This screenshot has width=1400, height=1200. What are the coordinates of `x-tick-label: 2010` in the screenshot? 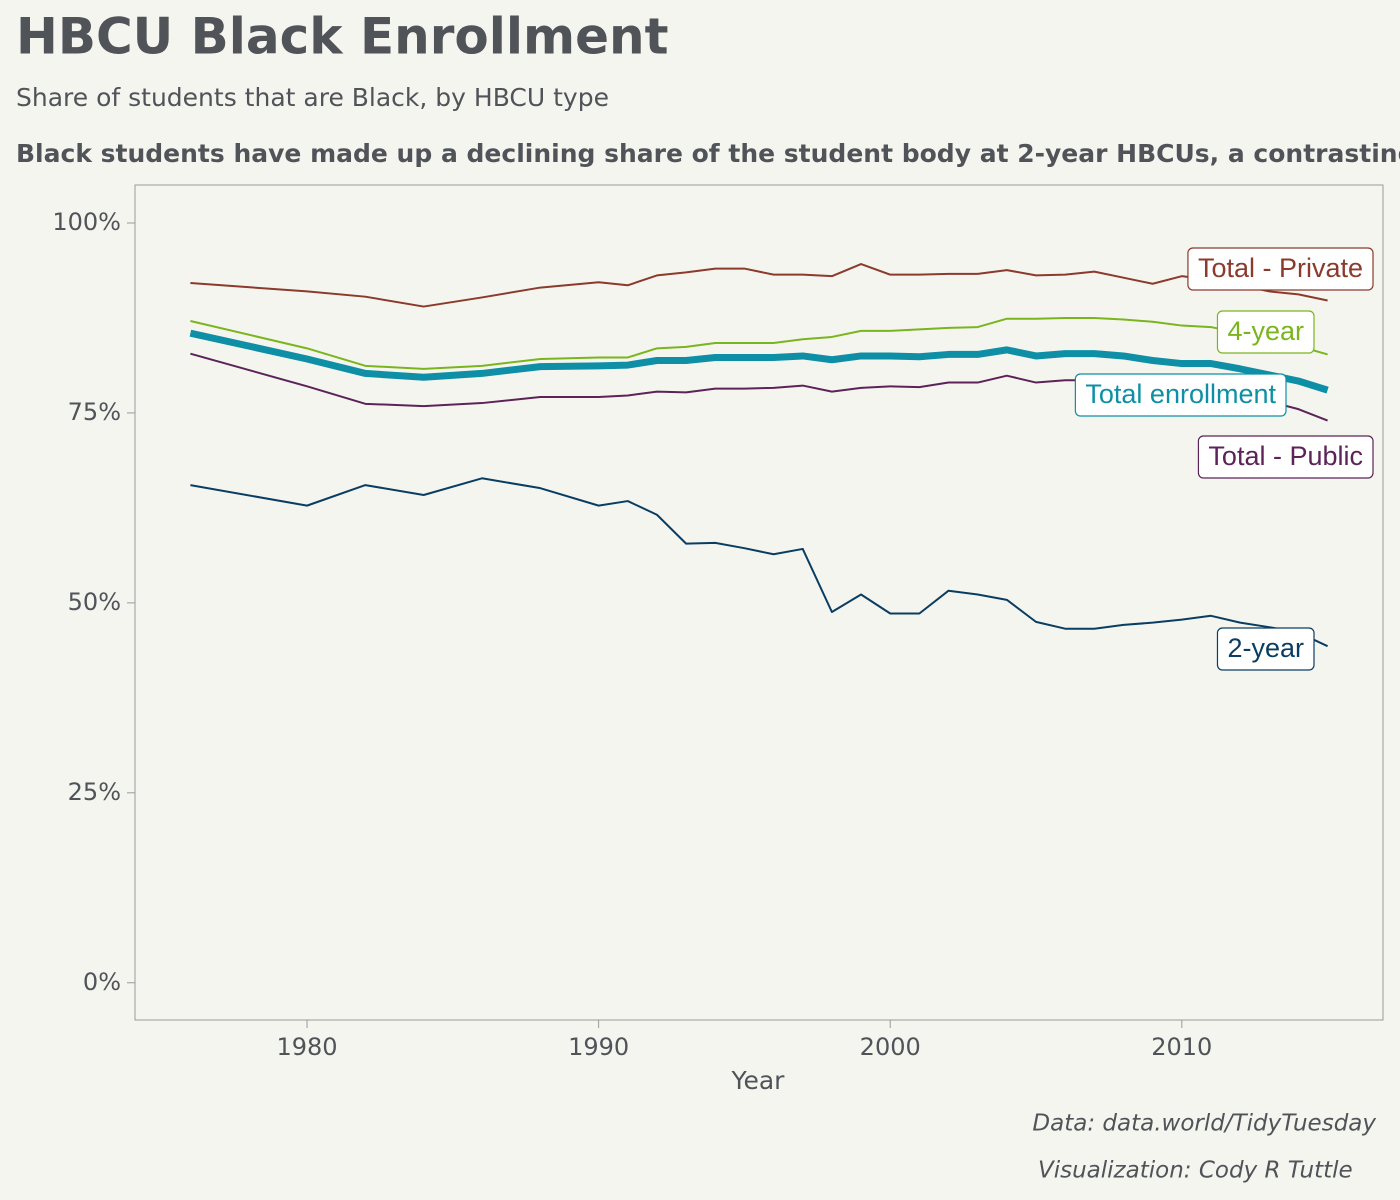 It's located at (1181, 1047).